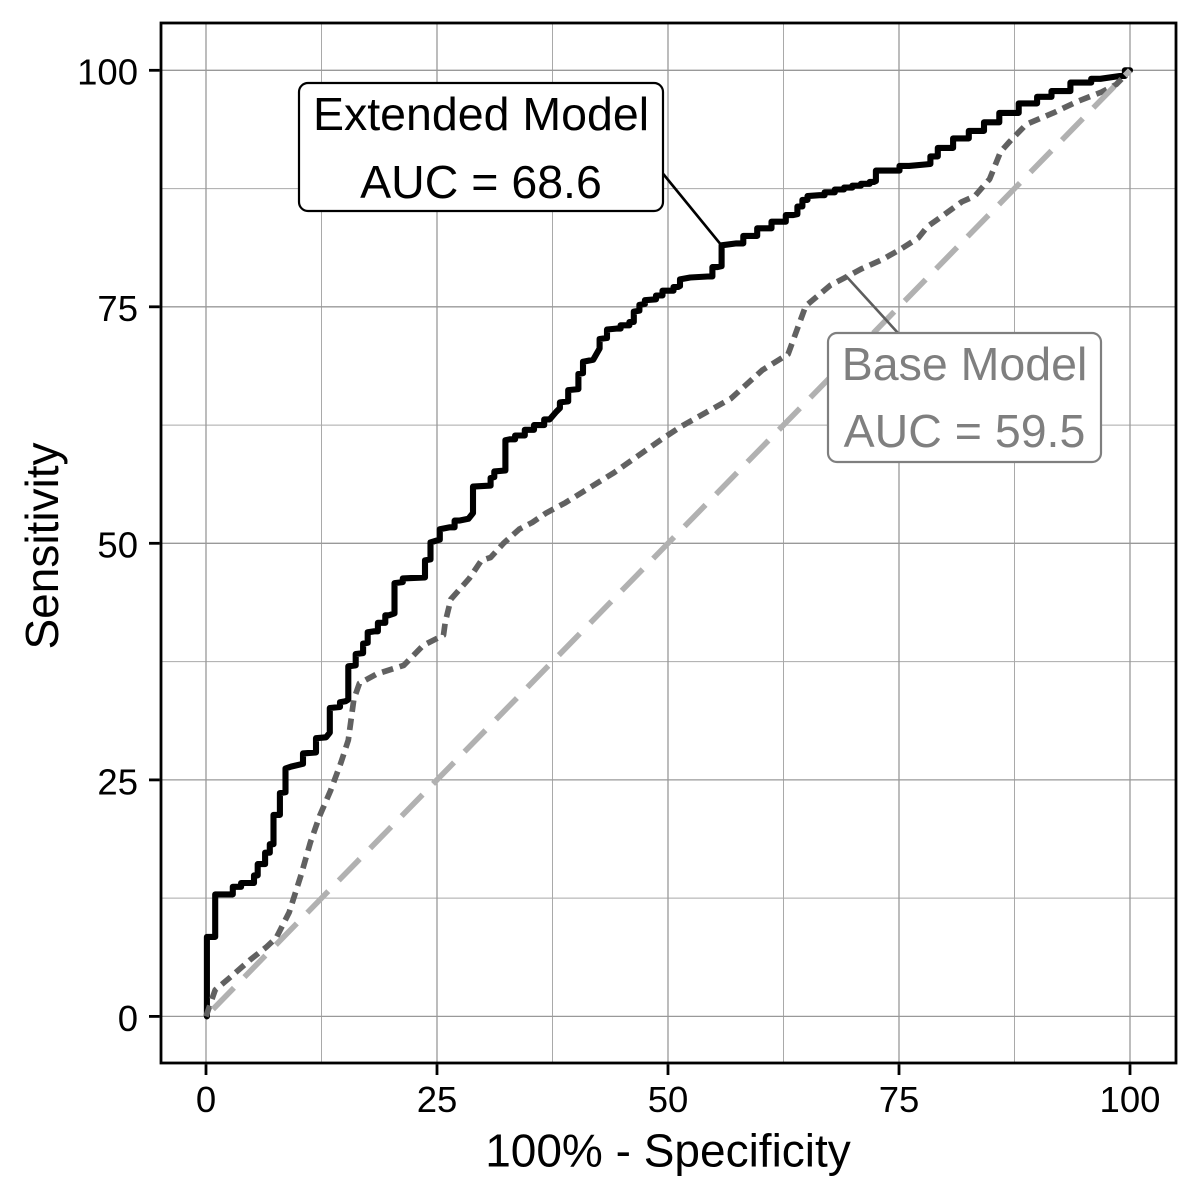 This screenshot has width=1200, height=1200. I want to click on svg-text: AUC = 59.5, so click(965, 431).